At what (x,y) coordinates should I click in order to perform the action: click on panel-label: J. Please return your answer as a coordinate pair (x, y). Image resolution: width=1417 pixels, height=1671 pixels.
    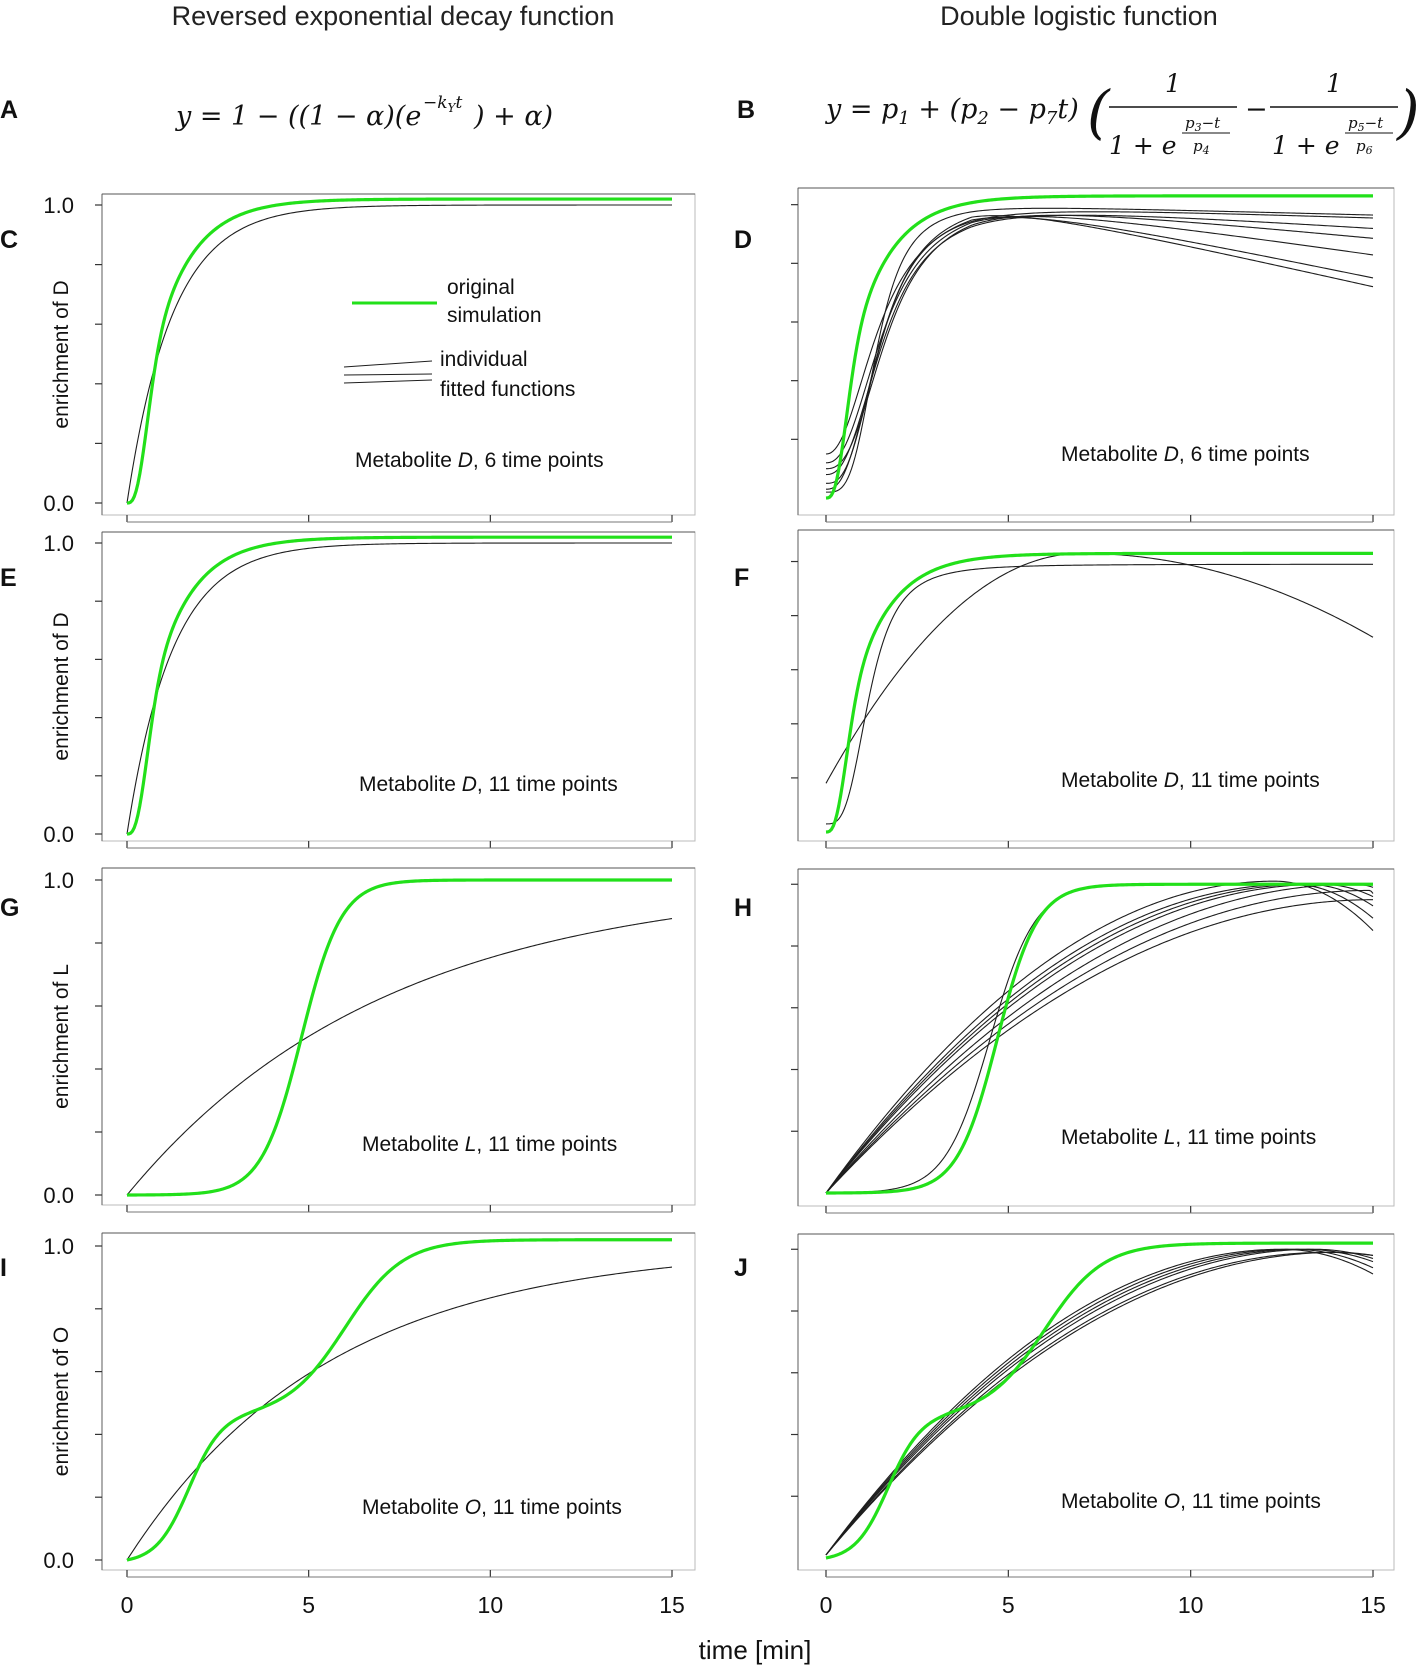
    Looking at the image, I should click on (741, 1268).